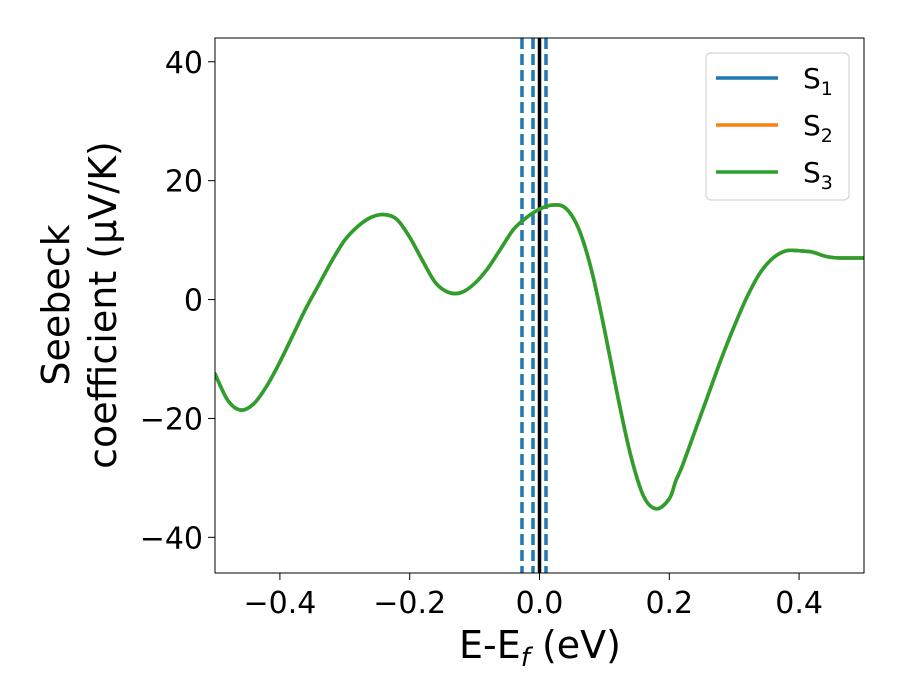  I want to click on y-tick-label: 40, so click(184, 63).